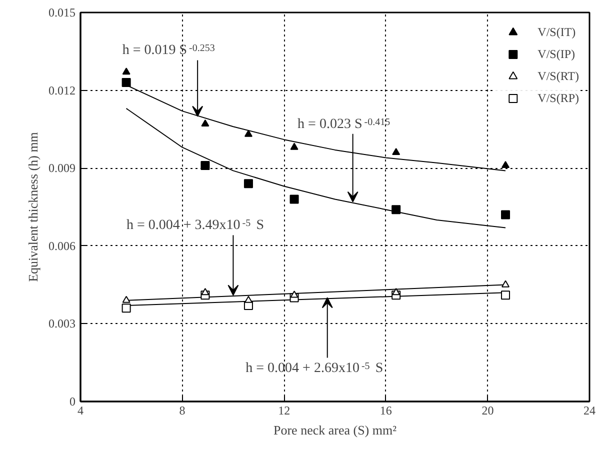 This screenshot has width=609, height=463. Describe the element at coordinates (557, 32) in the screenshot. I see `legend-label: V/S(IT)` at that location.